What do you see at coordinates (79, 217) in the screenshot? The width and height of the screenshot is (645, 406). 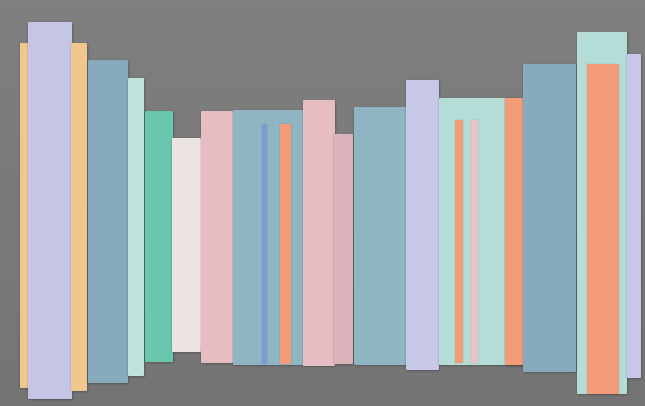 I see `panel-peach-back` at bounding box center [79, 217].